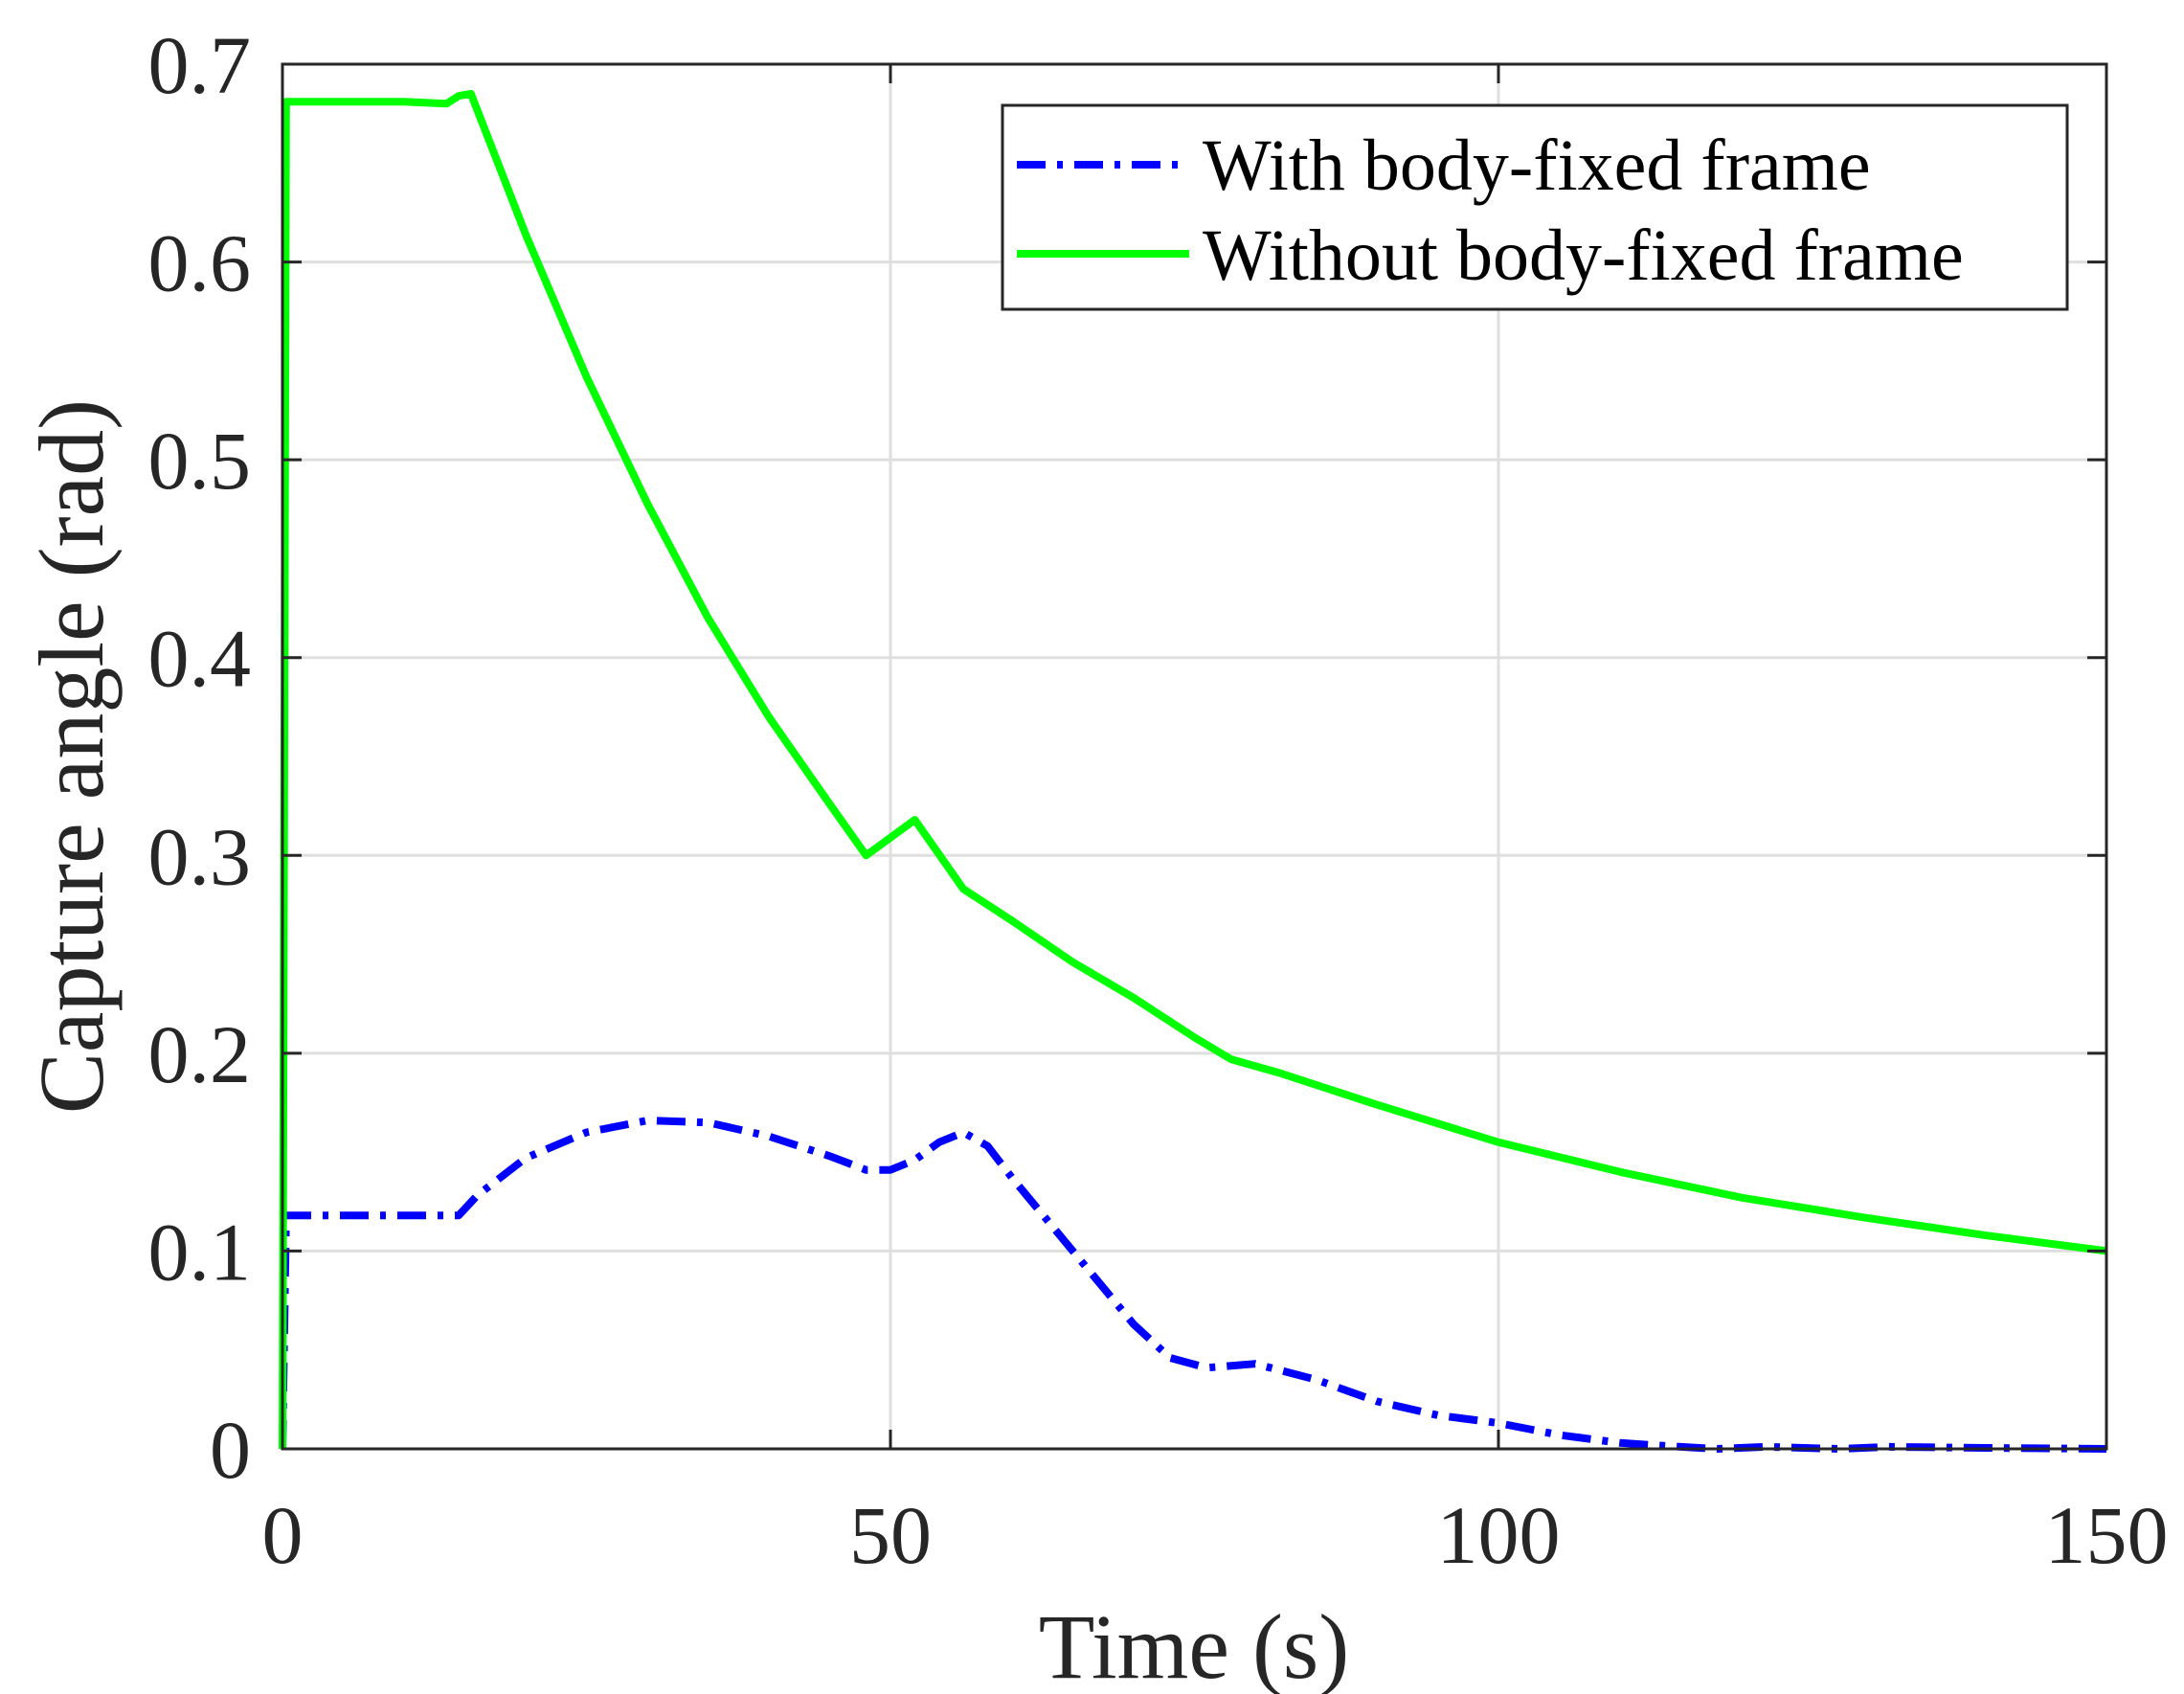 The height and width of the screenshot is (1694, 2184). What do you see at coordinates (200, 856) in the screenshot?
I see `y-tick-label: 0.3` at bounding box center [200, 856].